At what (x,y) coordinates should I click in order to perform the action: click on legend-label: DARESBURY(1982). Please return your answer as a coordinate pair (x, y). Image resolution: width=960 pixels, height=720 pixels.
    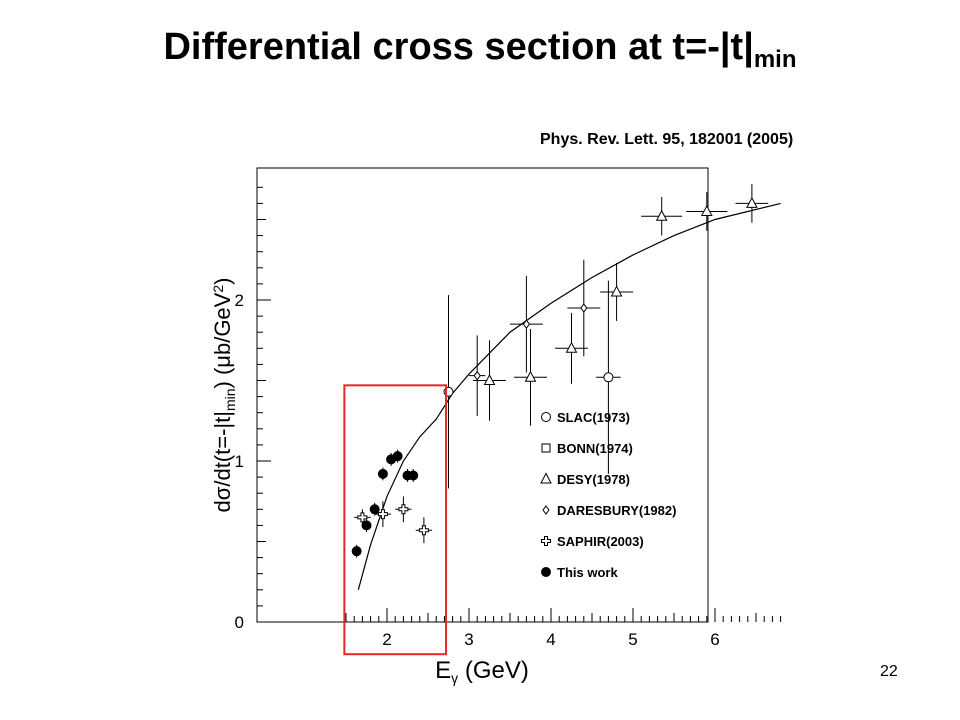
    Looking at the image, I should click on (616, 510).